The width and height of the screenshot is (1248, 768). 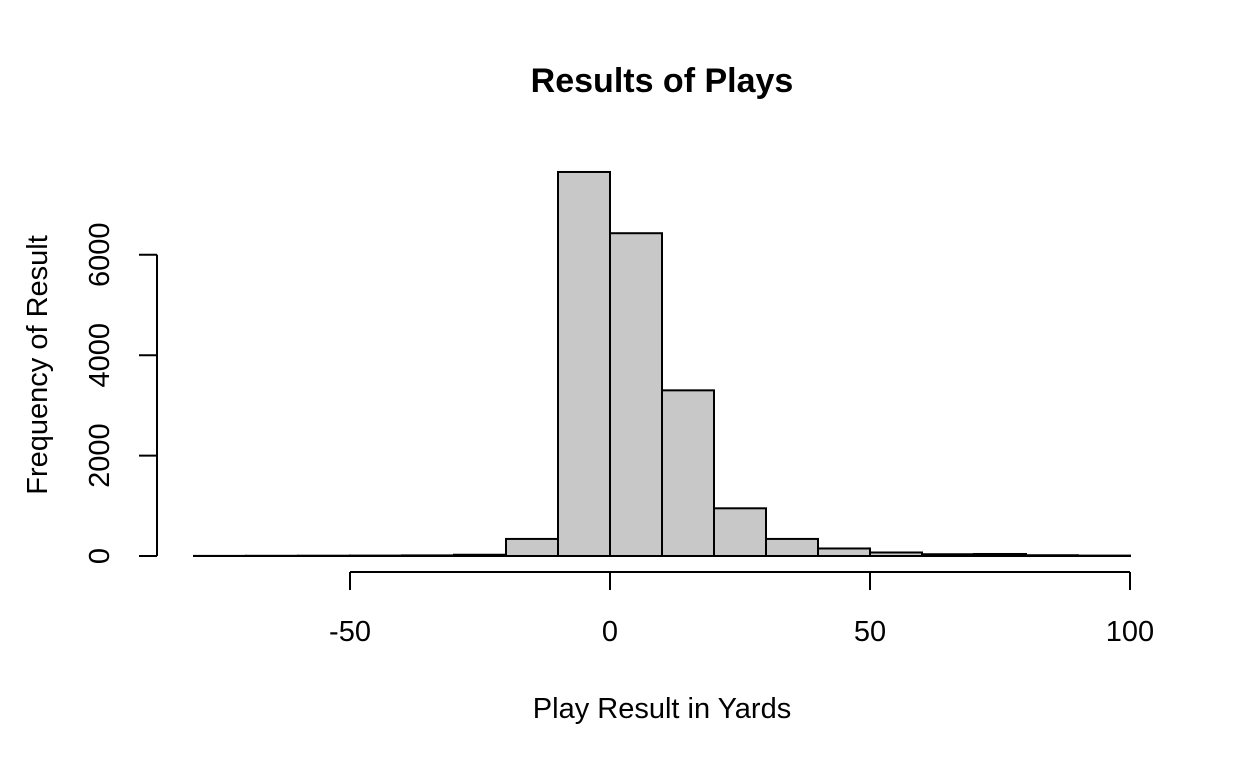 What do you see at coordinates (870, 632) in the screenshot?
I see `x-tick-label: 50` at bounding box center [870, 632].